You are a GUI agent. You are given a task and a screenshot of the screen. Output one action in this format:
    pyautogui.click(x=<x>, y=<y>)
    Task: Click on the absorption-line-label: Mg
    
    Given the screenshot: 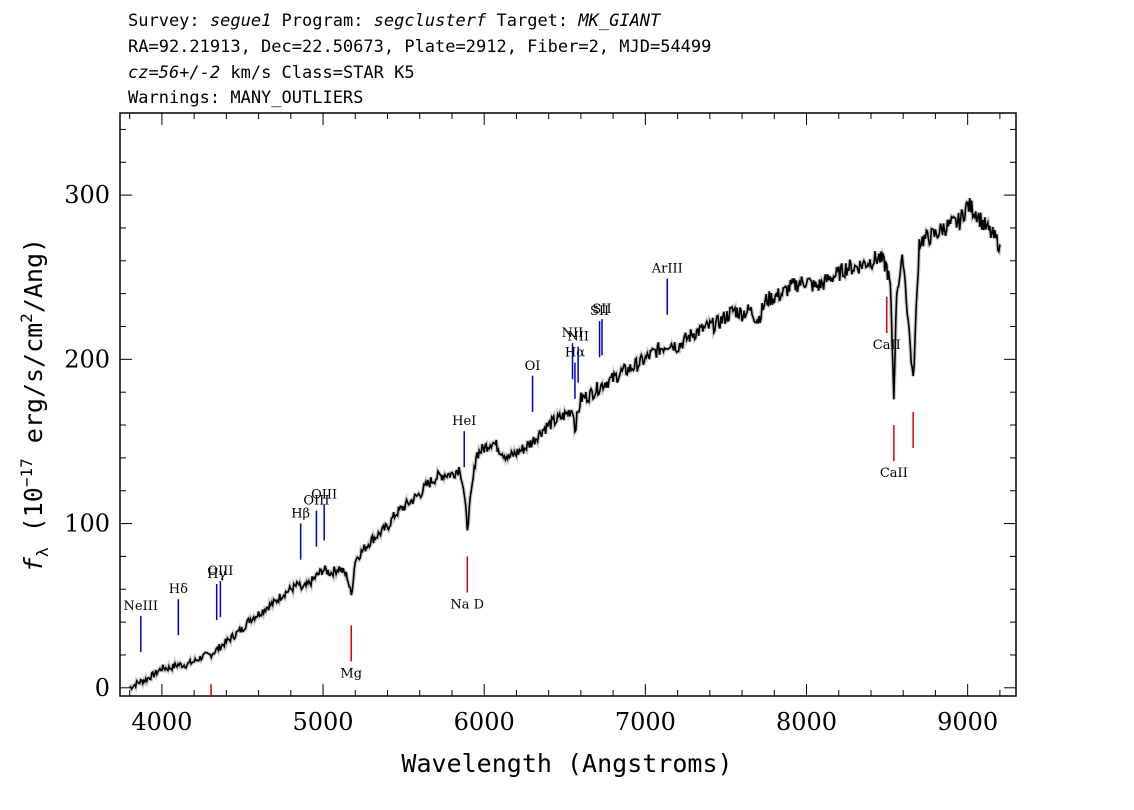 What is the action you would take?
    pyautogui.click(x=351, y=674)
    